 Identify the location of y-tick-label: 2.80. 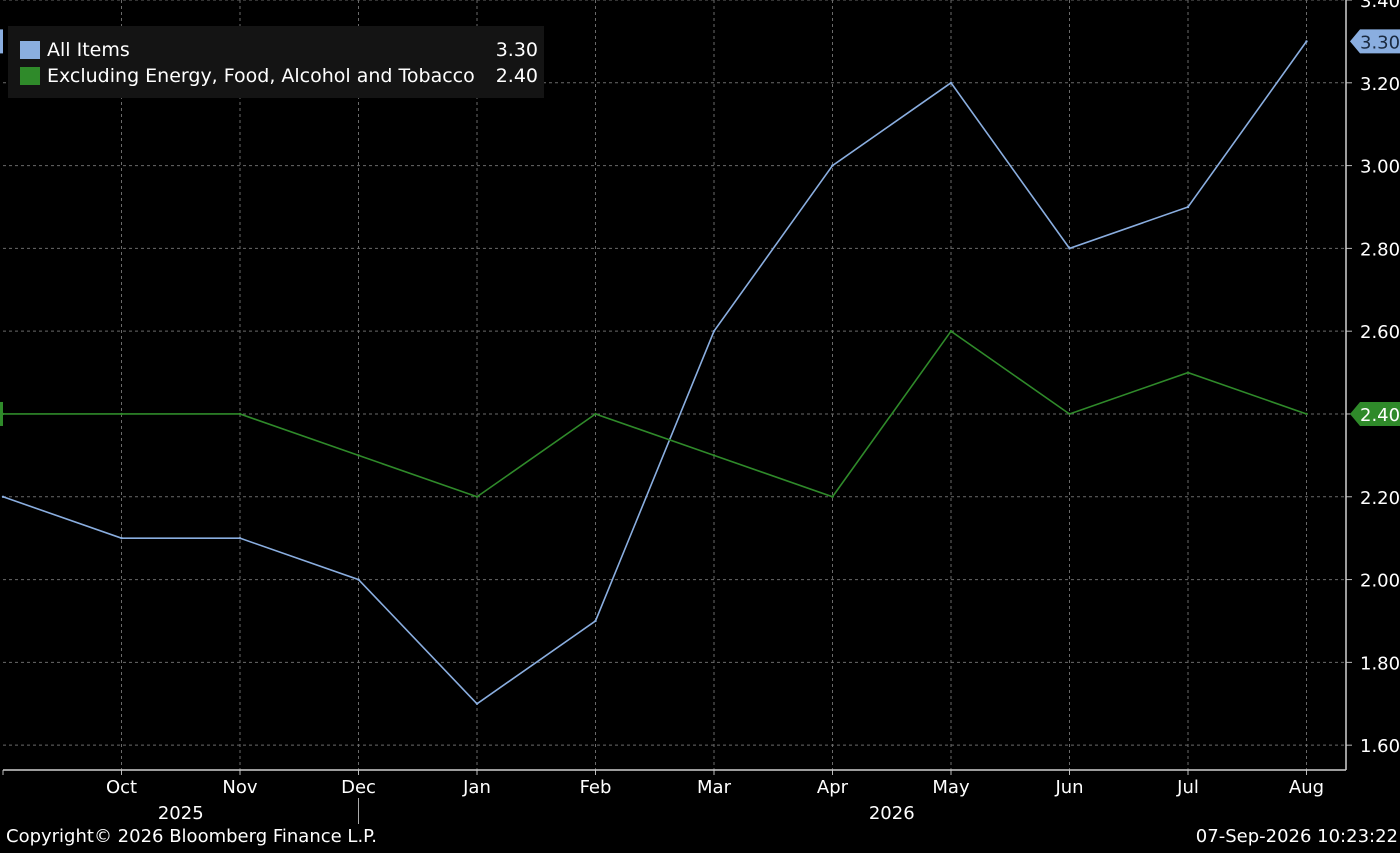
(1380, 249).